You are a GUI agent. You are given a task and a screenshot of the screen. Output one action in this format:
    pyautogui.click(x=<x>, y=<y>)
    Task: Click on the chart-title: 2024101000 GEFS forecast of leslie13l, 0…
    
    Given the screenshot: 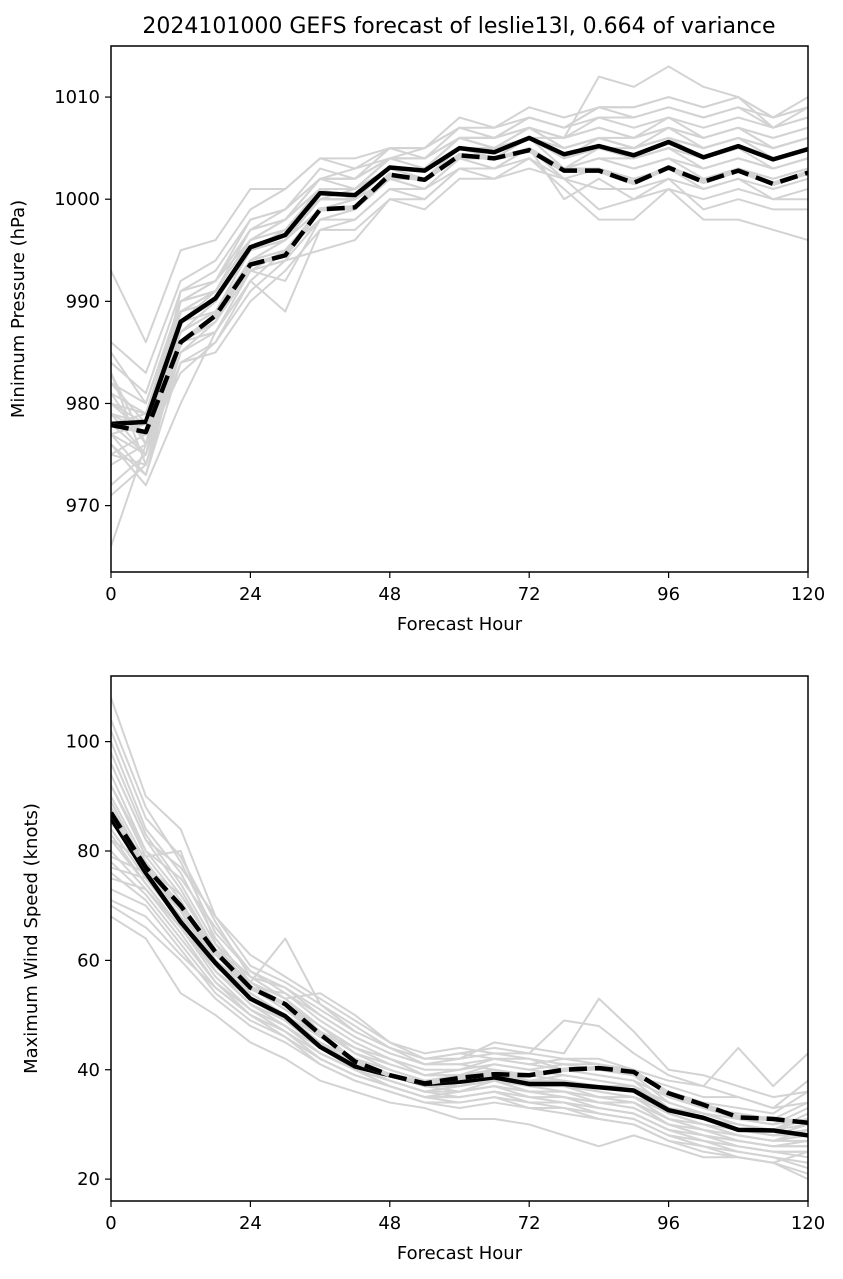 What is the action you would take?
    pyautogui.click(x=458, y=26)
    